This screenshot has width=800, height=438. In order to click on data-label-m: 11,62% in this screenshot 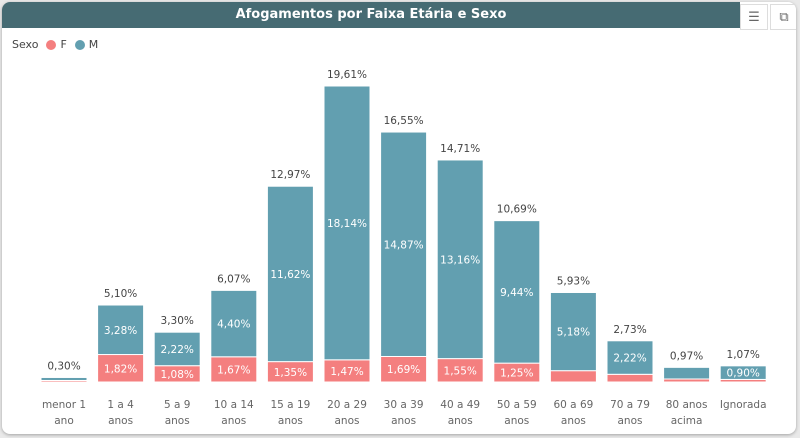, I will do `click(290, 275)`.